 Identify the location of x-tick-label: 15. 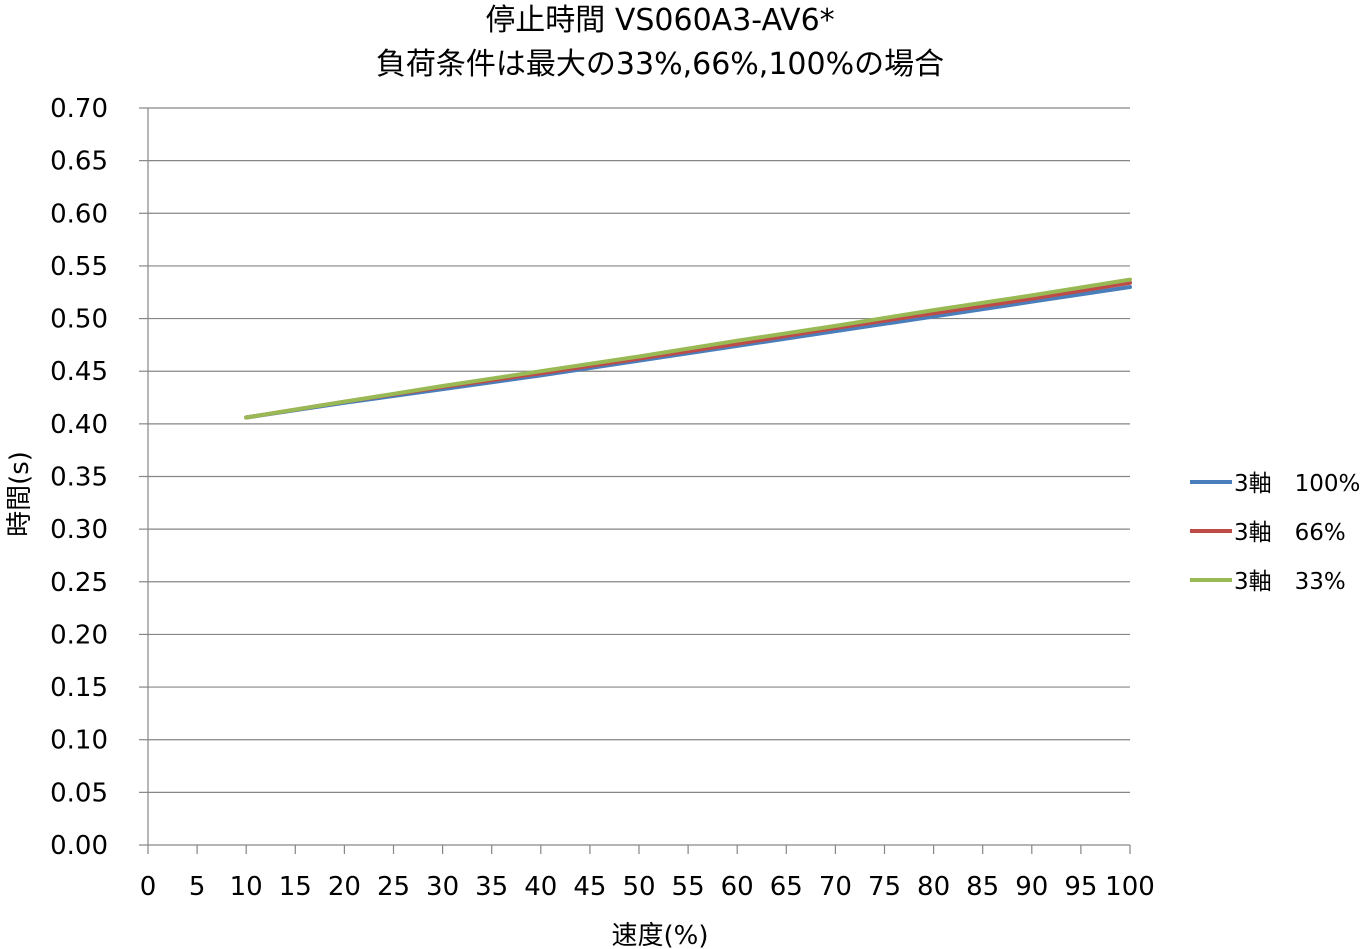
(295, 887).